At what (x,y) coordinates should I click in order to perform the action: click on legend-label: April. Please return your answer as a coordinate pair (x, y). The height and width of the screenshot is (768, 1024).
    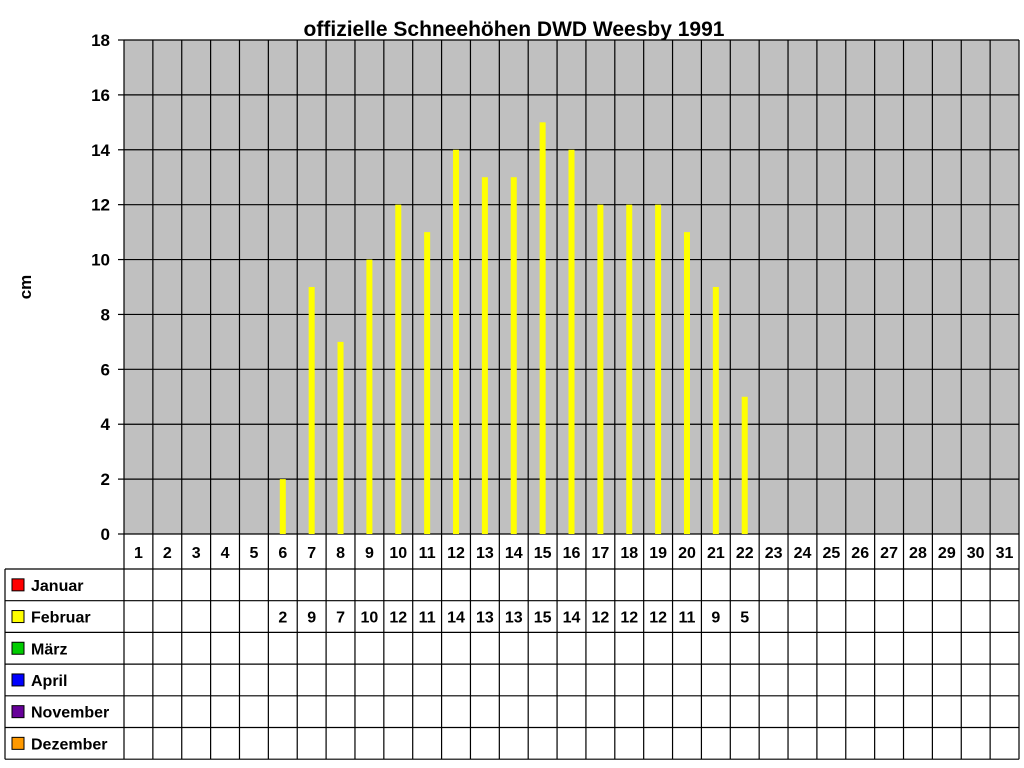
    Looking at the image, I should click on (49, 681).